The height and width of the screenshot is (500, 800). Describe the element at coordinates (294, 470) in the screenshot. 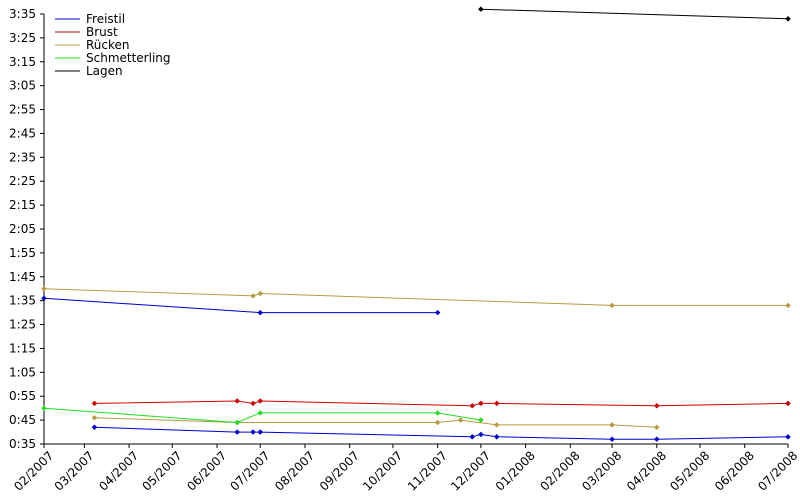

I see `x-tick-label: 08/2007` at that location.